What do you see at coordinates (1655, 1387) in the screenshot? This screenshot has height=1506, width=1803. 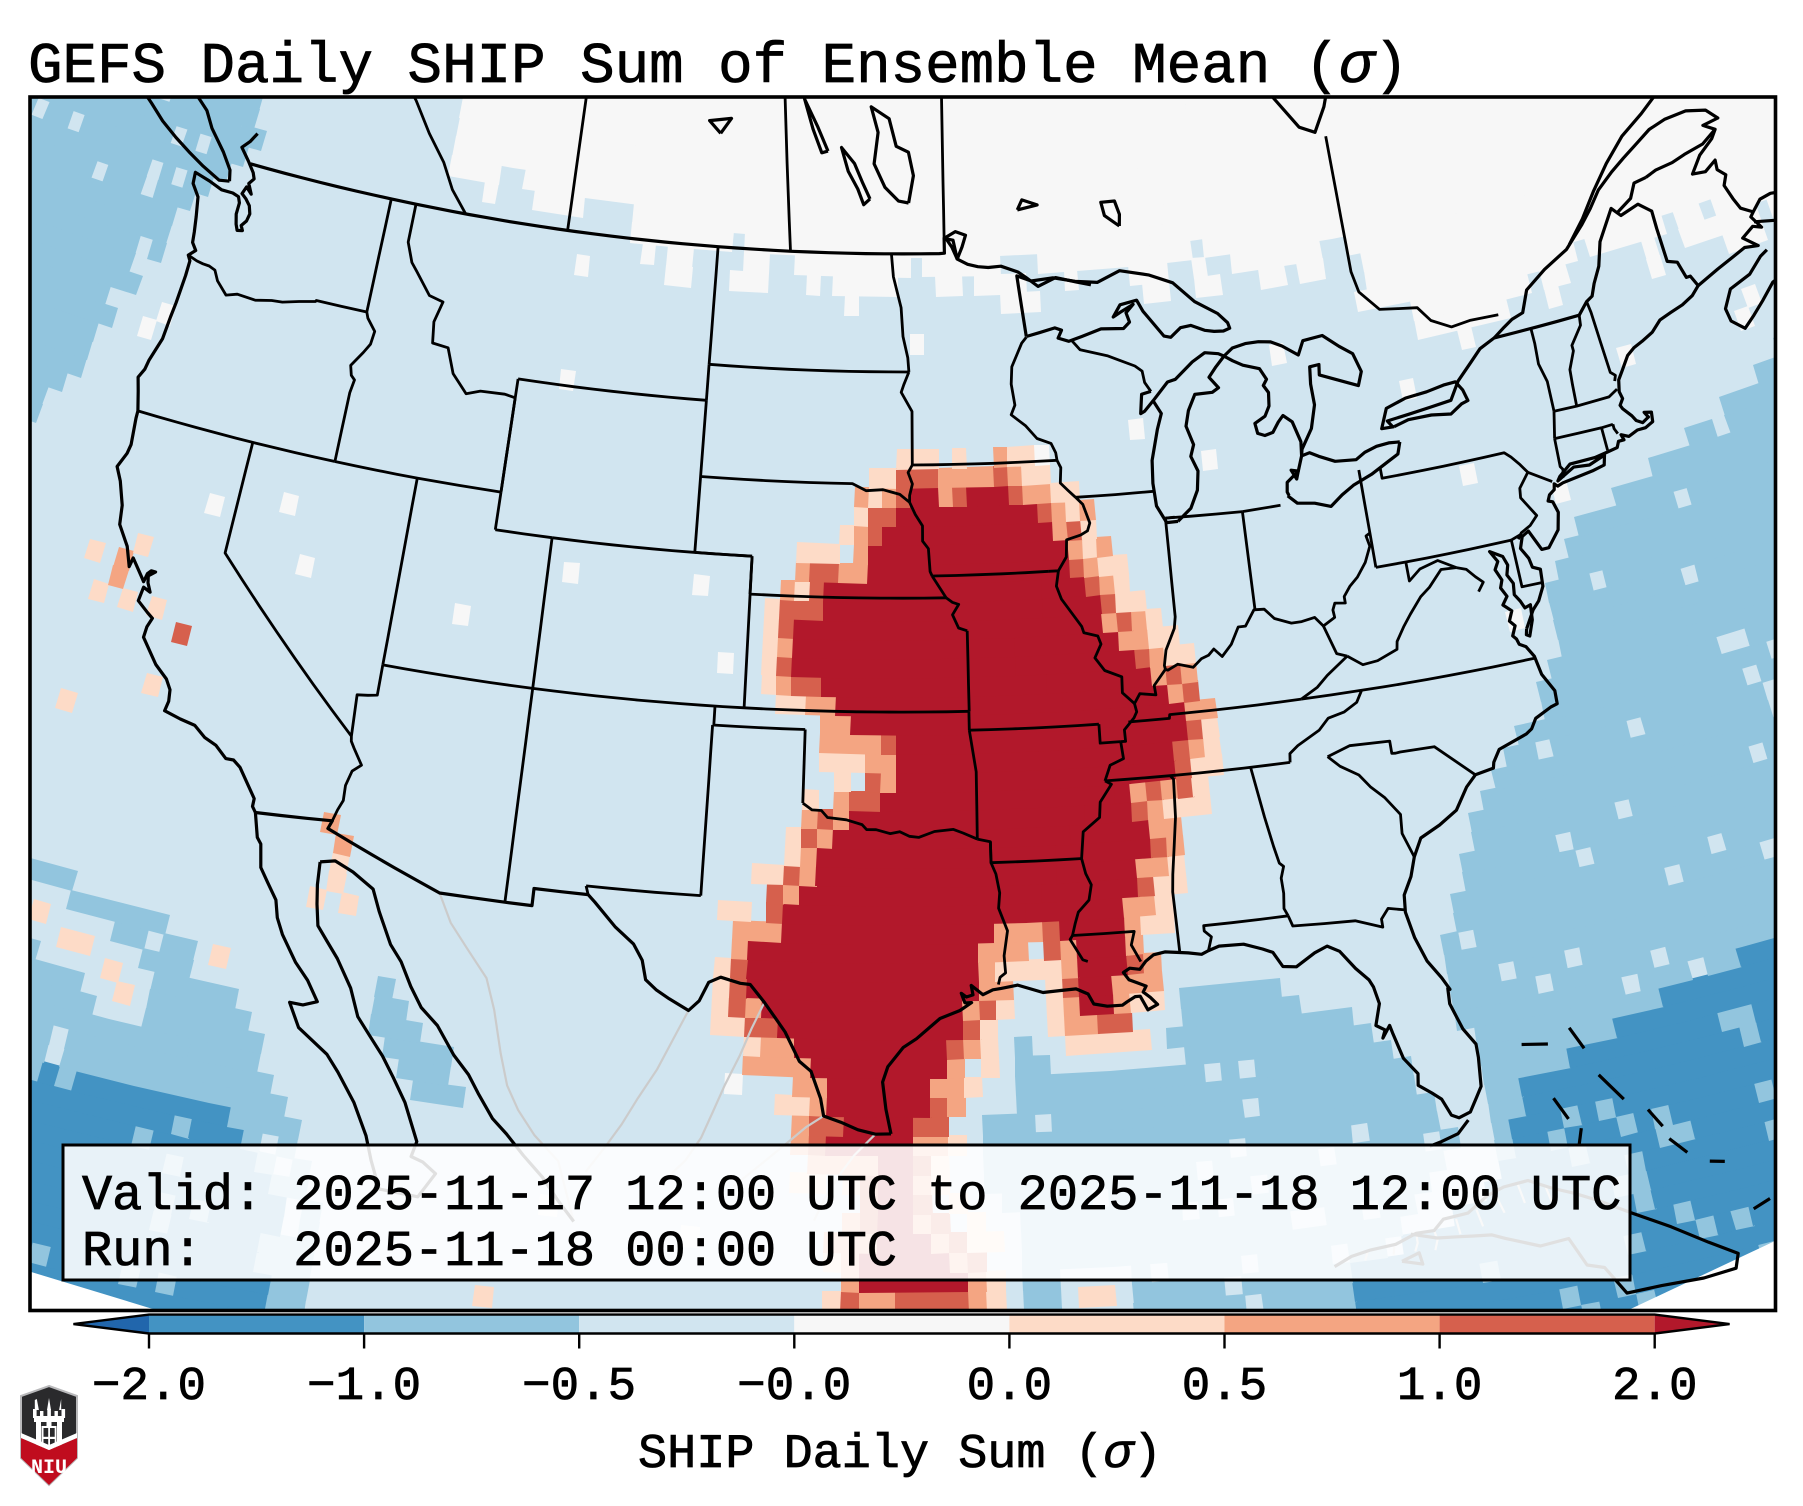 I see `svg-text: 2.0` at bounding box center [1655, 1387].